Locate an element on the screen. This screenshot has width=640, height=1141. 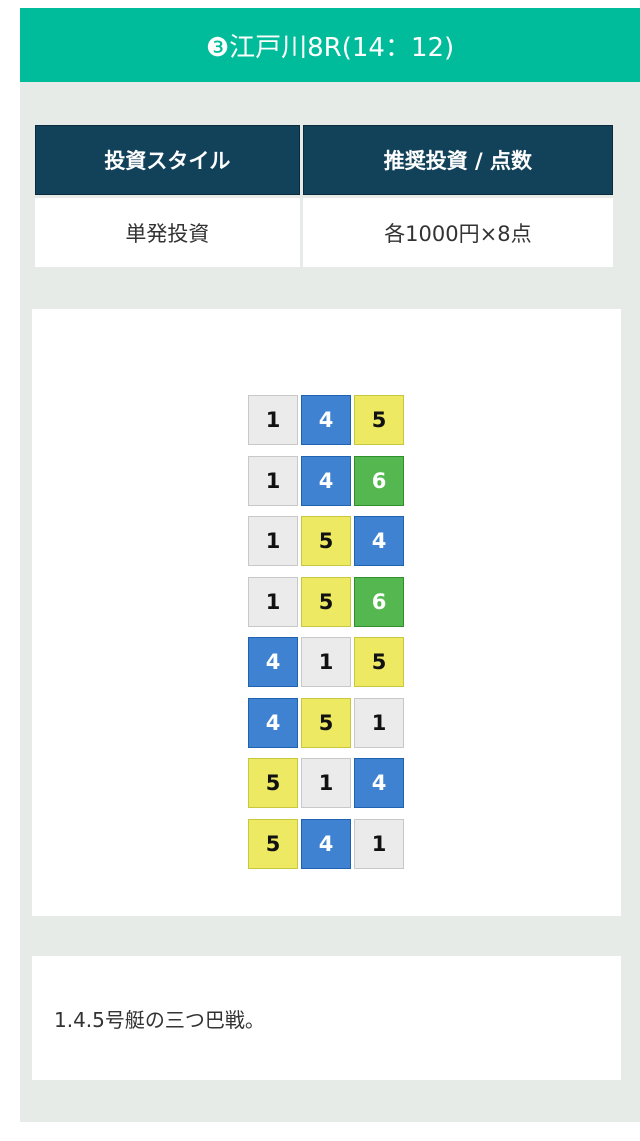
comment-box: 1.4.5号艇の三つ巴戦。 is located at coordinates (326, 1018).